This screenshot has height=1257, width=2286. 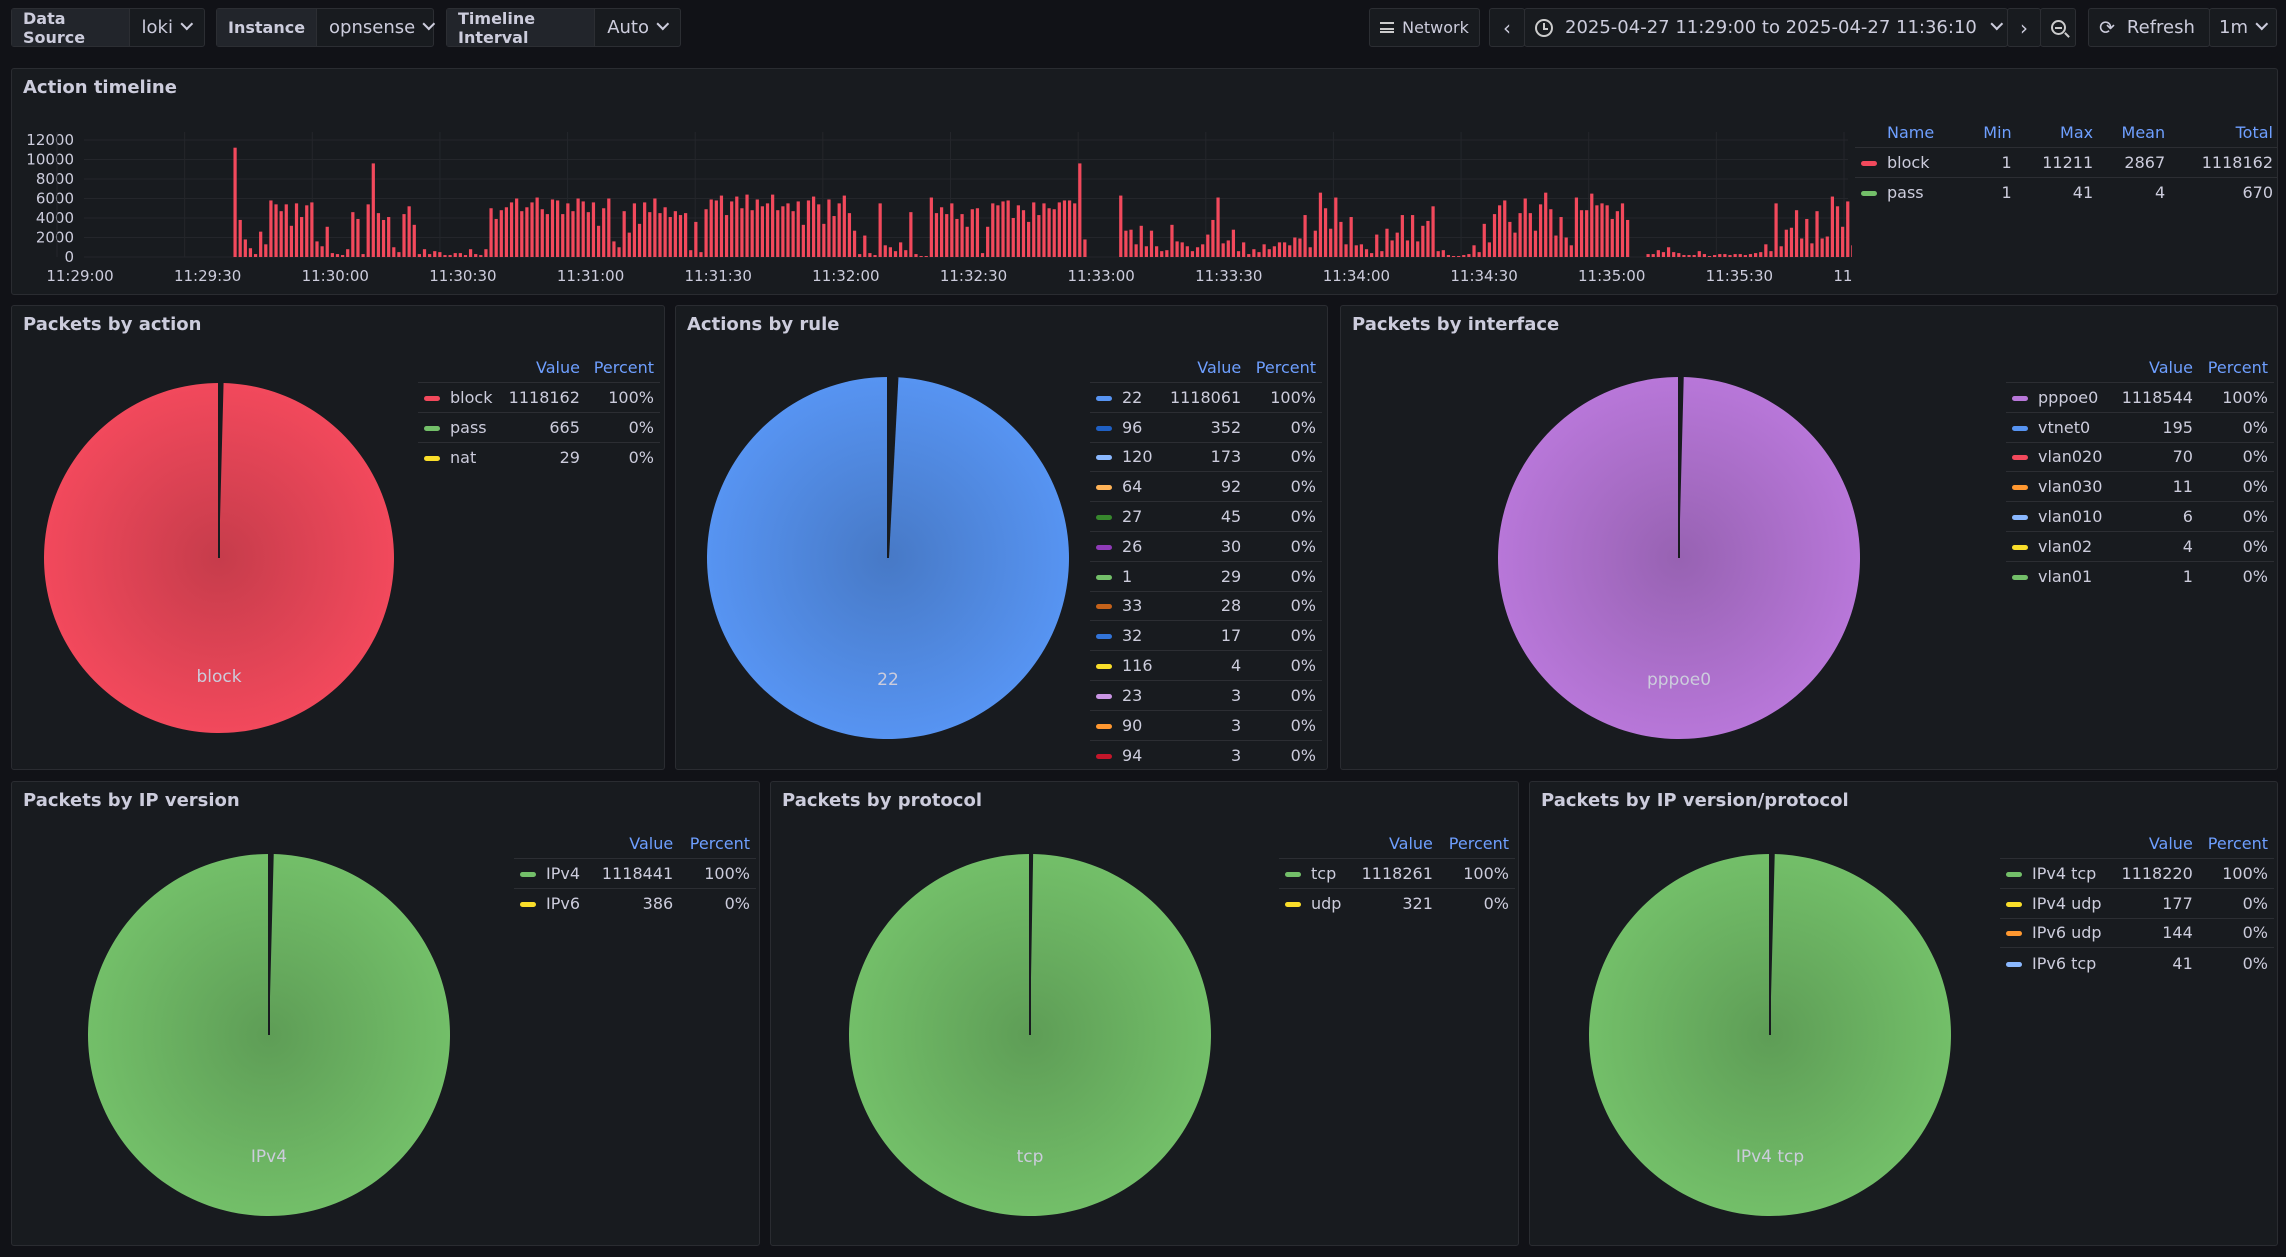 I want to click on legend-row: pass 665 0%, so click(x=539, y=427).